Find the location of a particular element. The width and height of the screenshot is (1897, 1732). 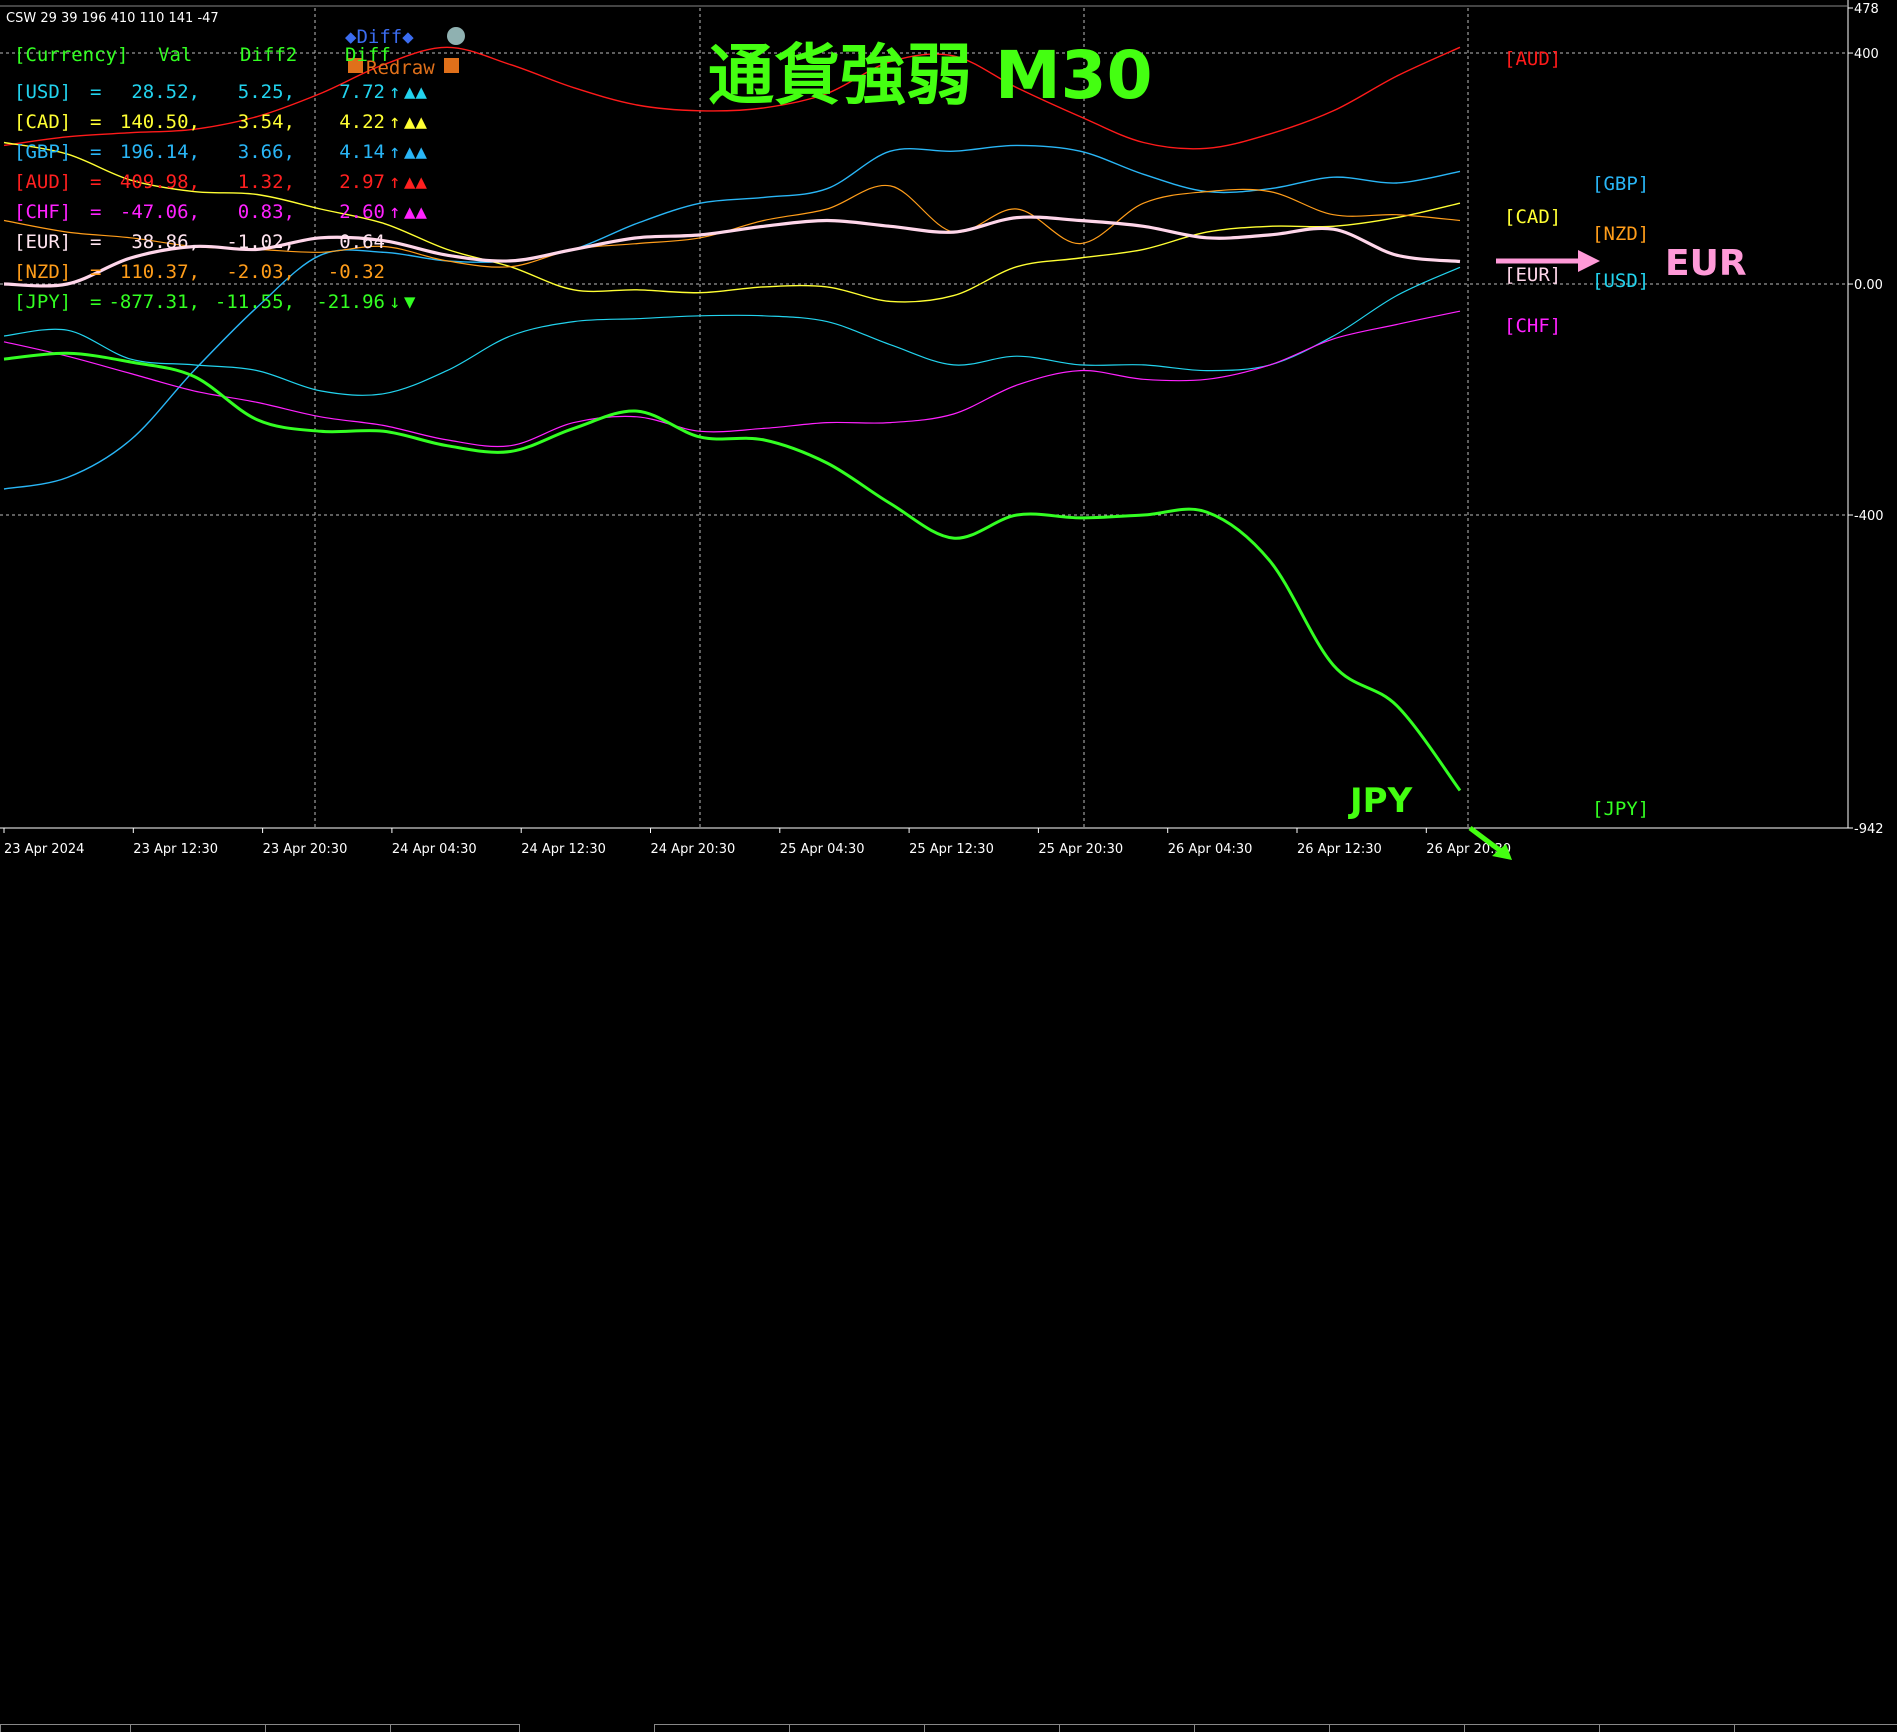

diff-value: -0.32 is located at coordinates (356, 272).